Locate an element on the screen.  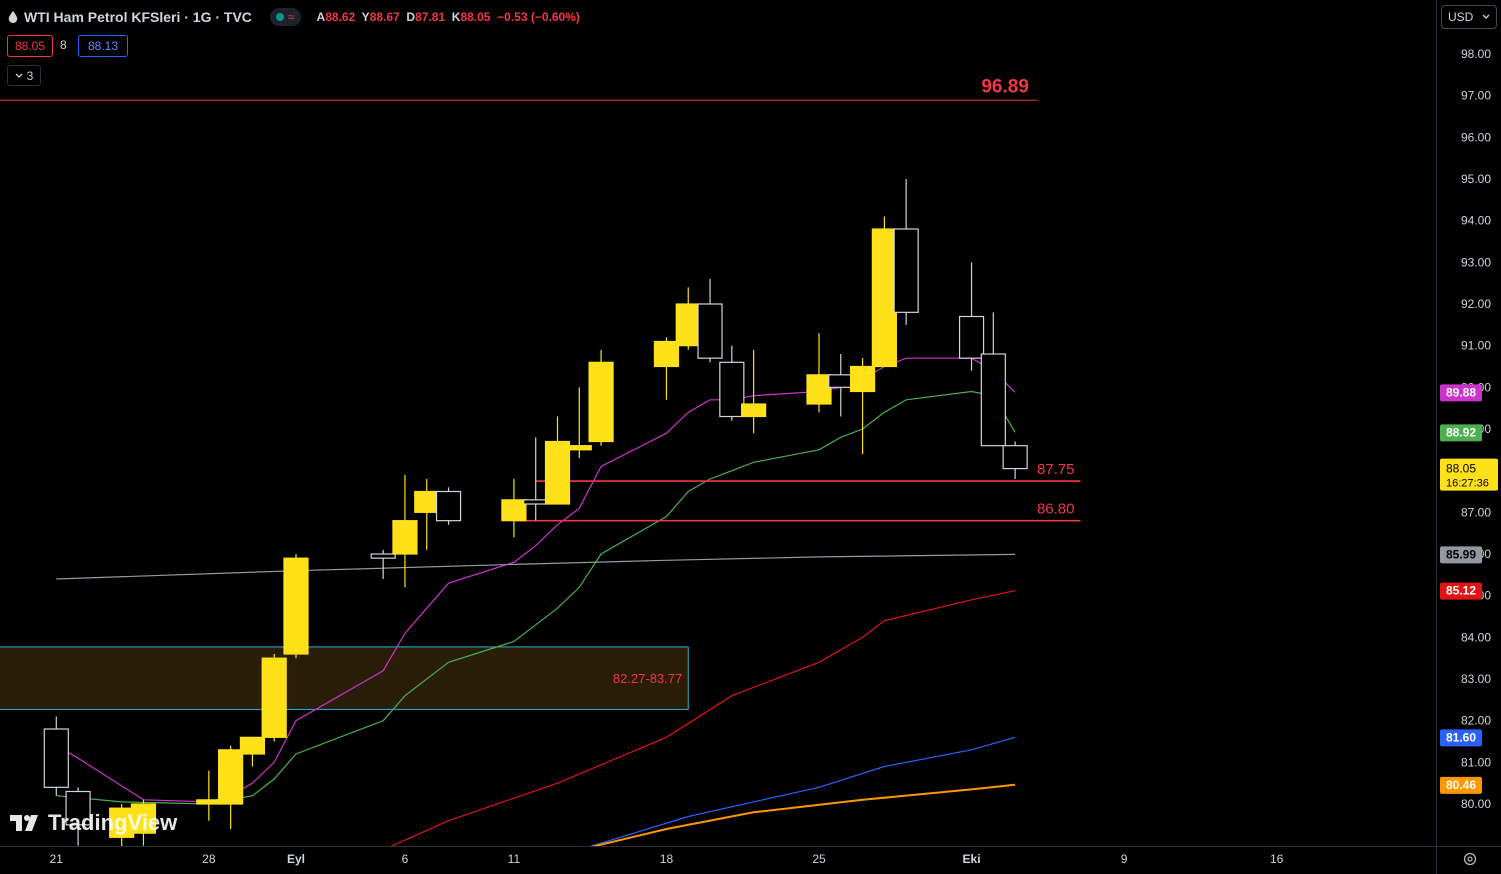
price-axis-tick: 87.00 is located at coordinates (1476, 512).